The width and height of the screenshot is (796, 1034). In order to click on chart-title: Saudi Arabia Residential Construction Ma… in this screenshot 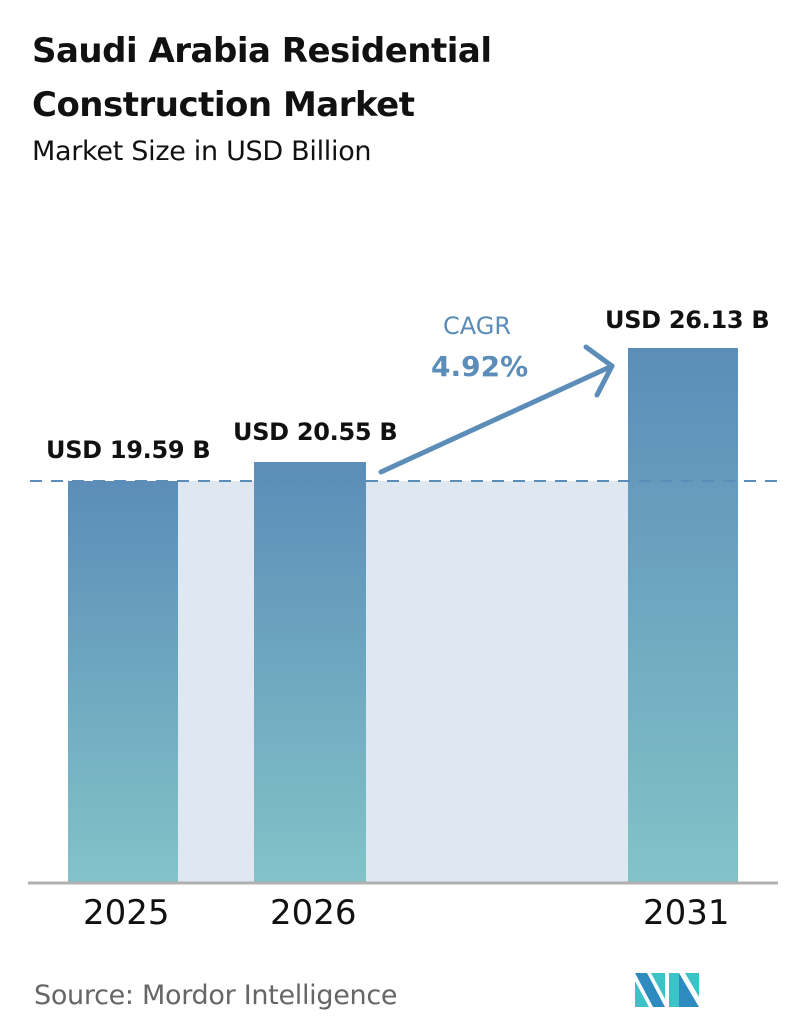, I will do `click(262, 78)`.